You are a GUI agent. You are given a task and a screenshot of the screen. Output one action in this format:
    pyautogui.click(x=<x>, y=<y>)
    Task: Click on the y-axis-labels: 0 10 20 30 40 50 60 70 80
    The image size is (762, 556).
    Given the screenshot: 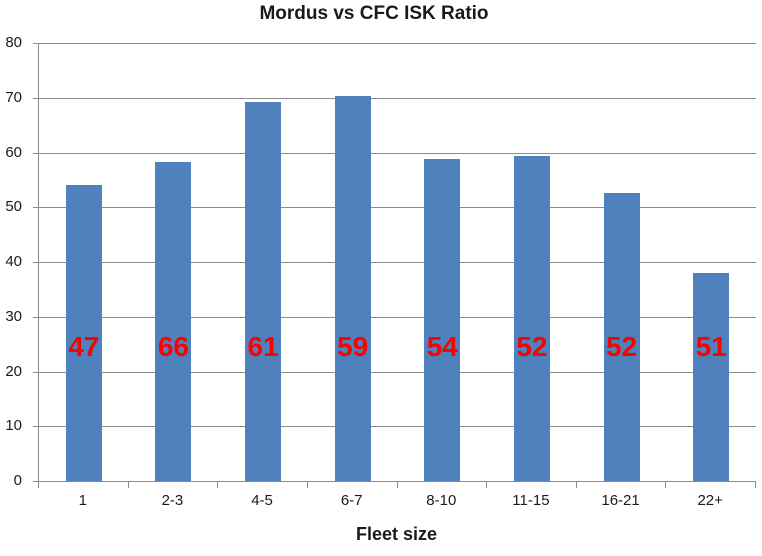 What is the action you would take?
    pyautogui.click(x=11, y=261)
    